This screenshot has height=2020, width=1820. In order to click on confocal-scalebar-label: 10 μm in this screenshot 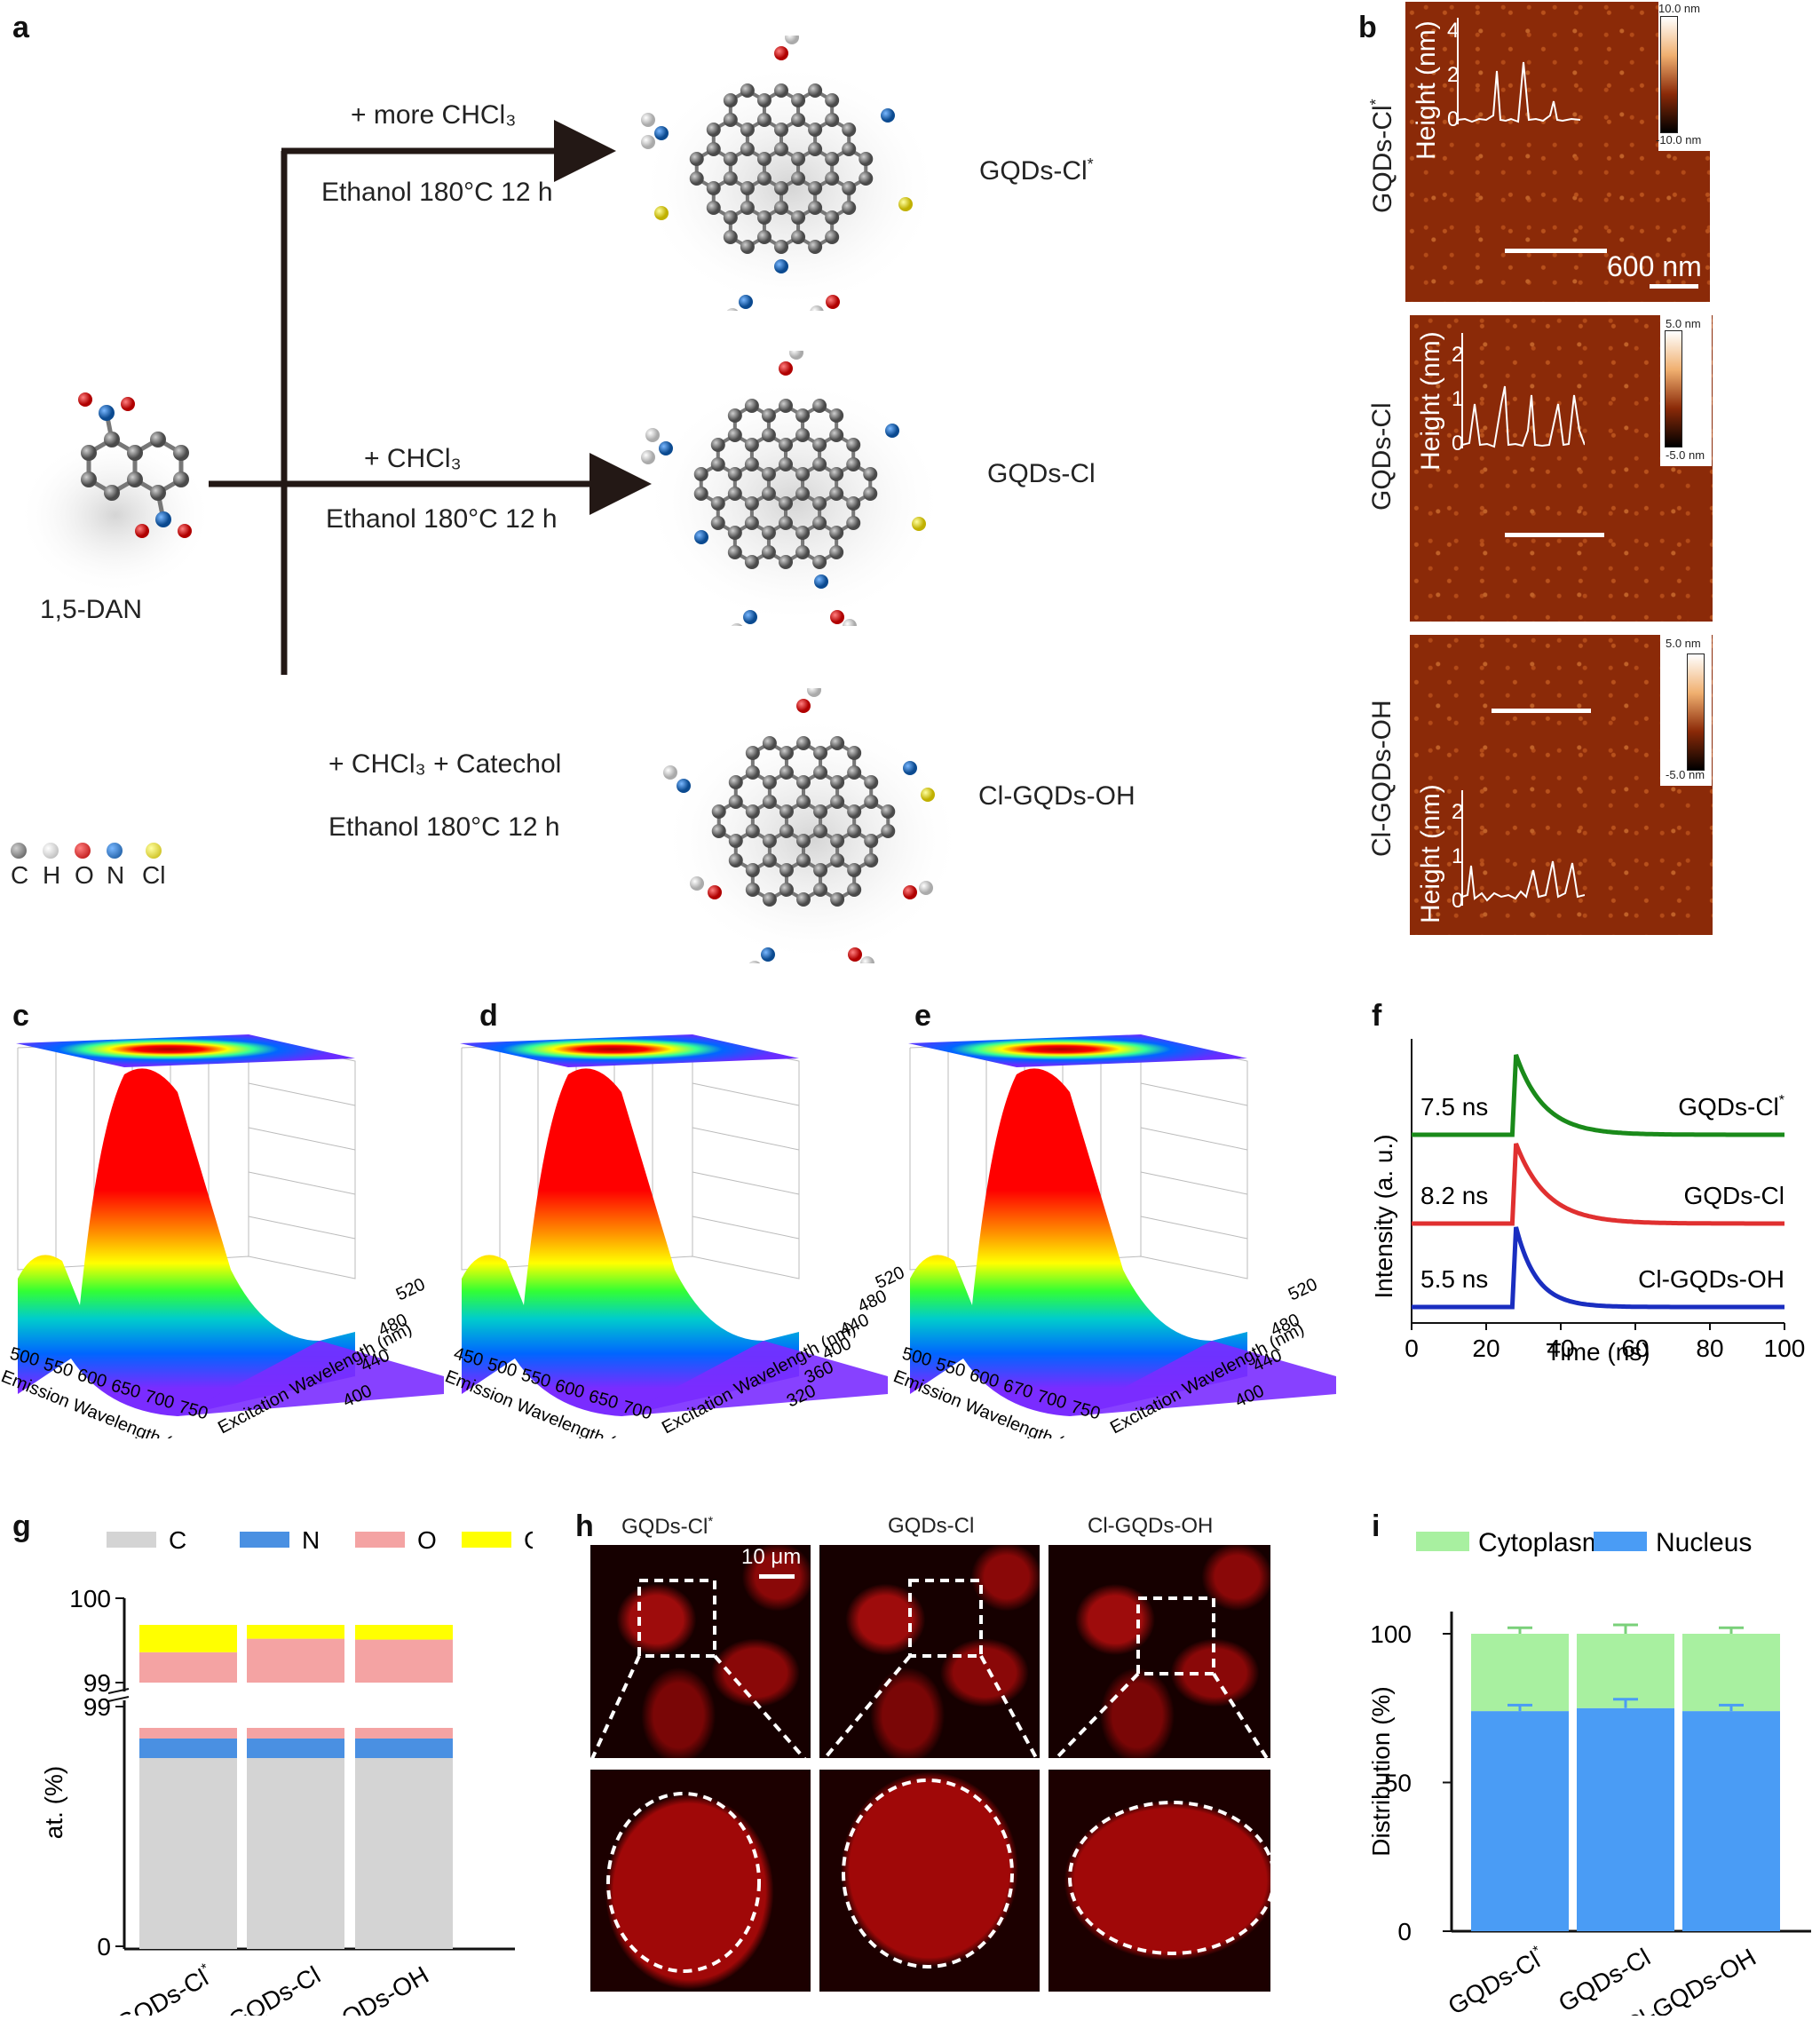, I will do `click(771, 1557)`.